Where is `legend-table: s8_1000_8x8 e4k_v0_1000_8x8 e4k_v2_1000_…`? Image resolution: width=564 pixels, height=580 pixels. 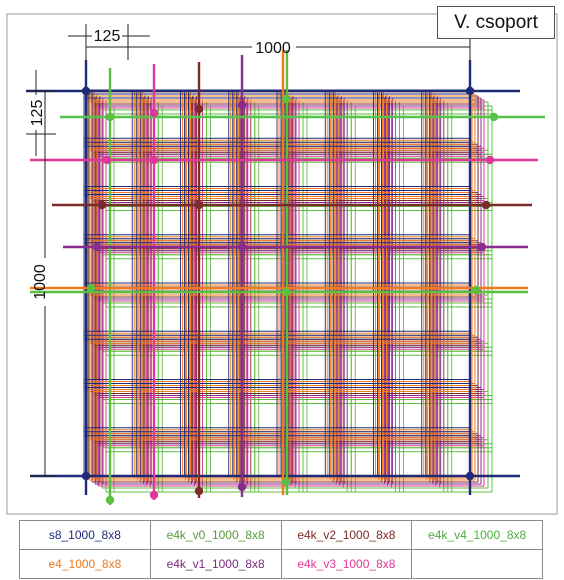 legend-table: s8_1000_8x8 e4k_v0_1000_8x8 e4k_v2_1000_… is located at coordinates (281, 549).